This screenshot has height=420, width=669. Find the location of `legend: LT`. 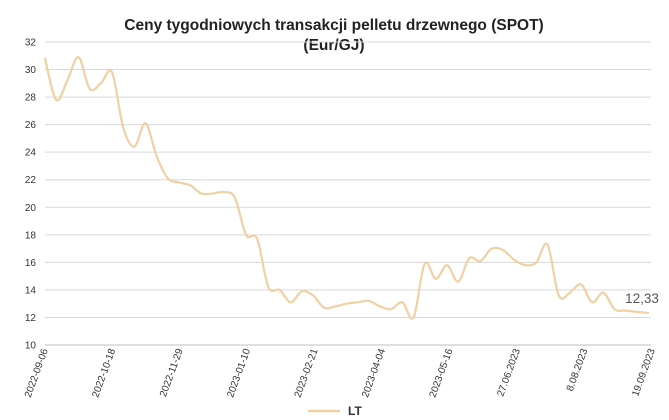

legend: LT is located at coordinates (335, 411).